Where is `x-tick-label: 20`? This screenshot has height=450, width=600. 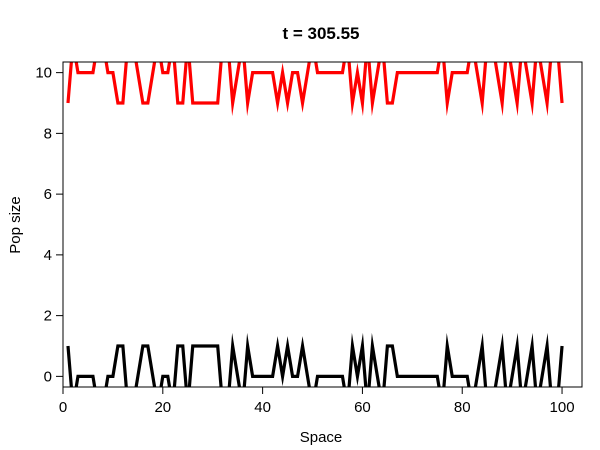 x-tick-label: 20 is located at coordinates (162, 407).